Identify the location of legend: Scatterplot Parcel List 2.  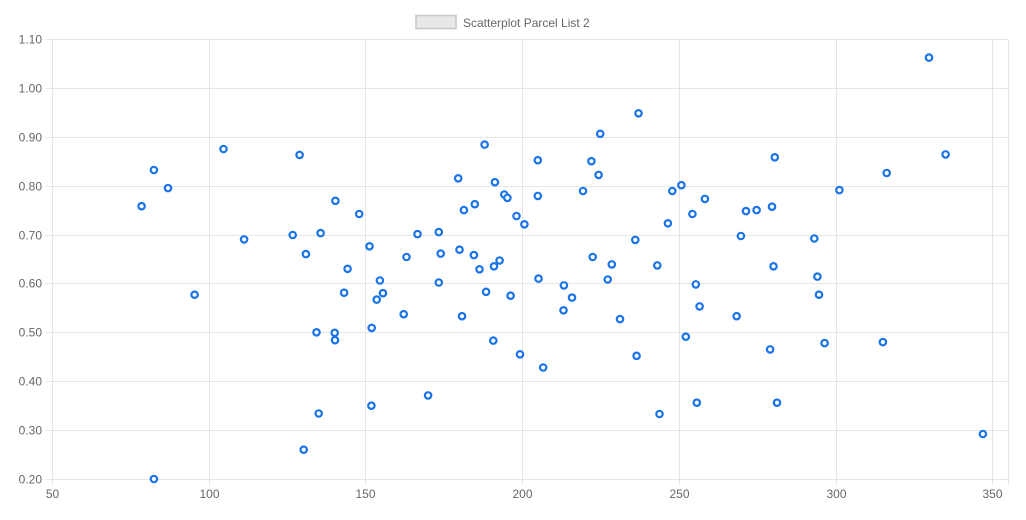
(502, 22).